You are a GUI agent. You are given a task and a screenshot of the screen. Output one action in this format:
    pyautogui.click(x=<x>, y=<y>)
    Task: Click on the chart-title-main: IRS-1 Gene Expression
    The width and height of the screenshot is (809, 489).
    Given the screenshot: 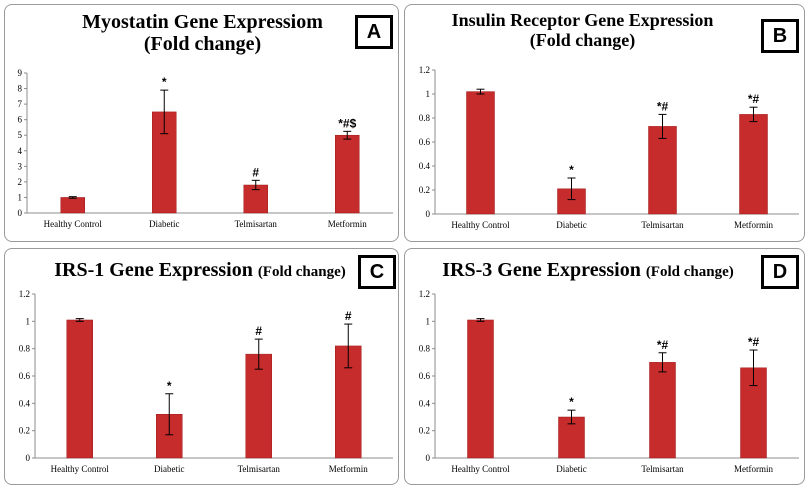 What is the action you would take?
    pyautogui.click(x=153, y=270)
    